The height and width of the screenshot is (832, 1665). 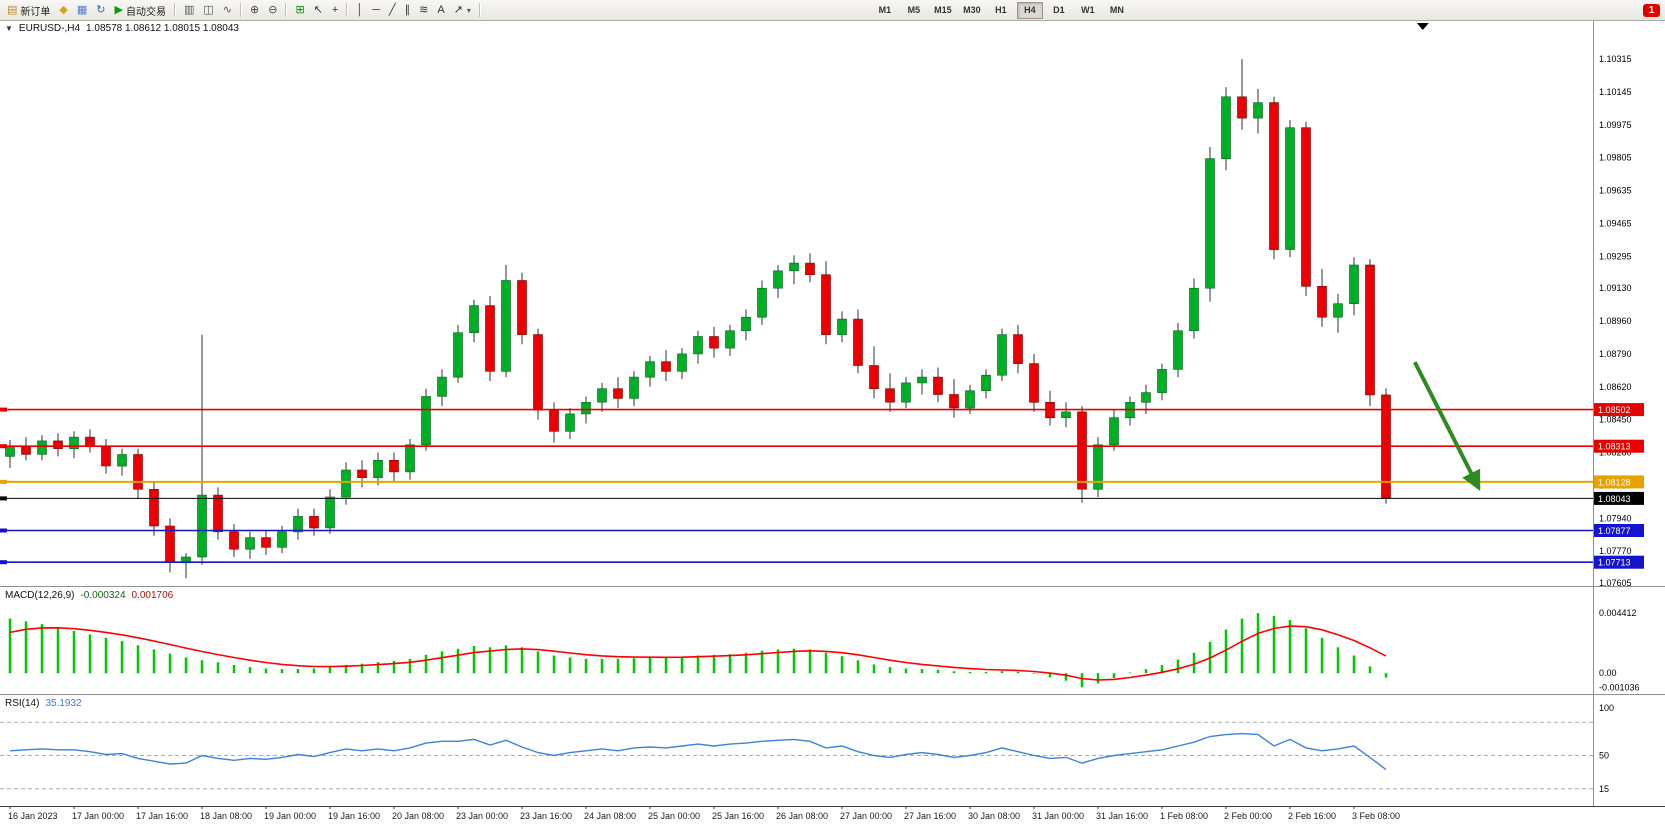 What do you see at coordinates (1116, 10) in the screenshot?
I see `timeframe-mn-button: MN` at bounding box center [1116, 10].